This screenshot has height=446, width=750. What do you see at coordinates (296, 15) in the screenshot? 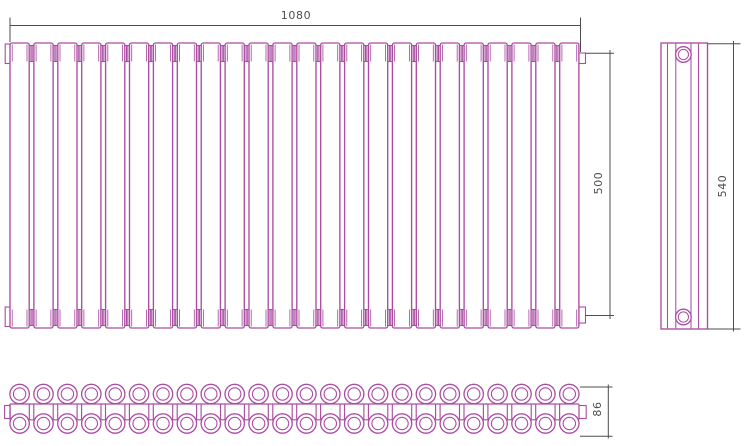
I see `dimension-width-label: 1080` at bounding box center [296, 15].